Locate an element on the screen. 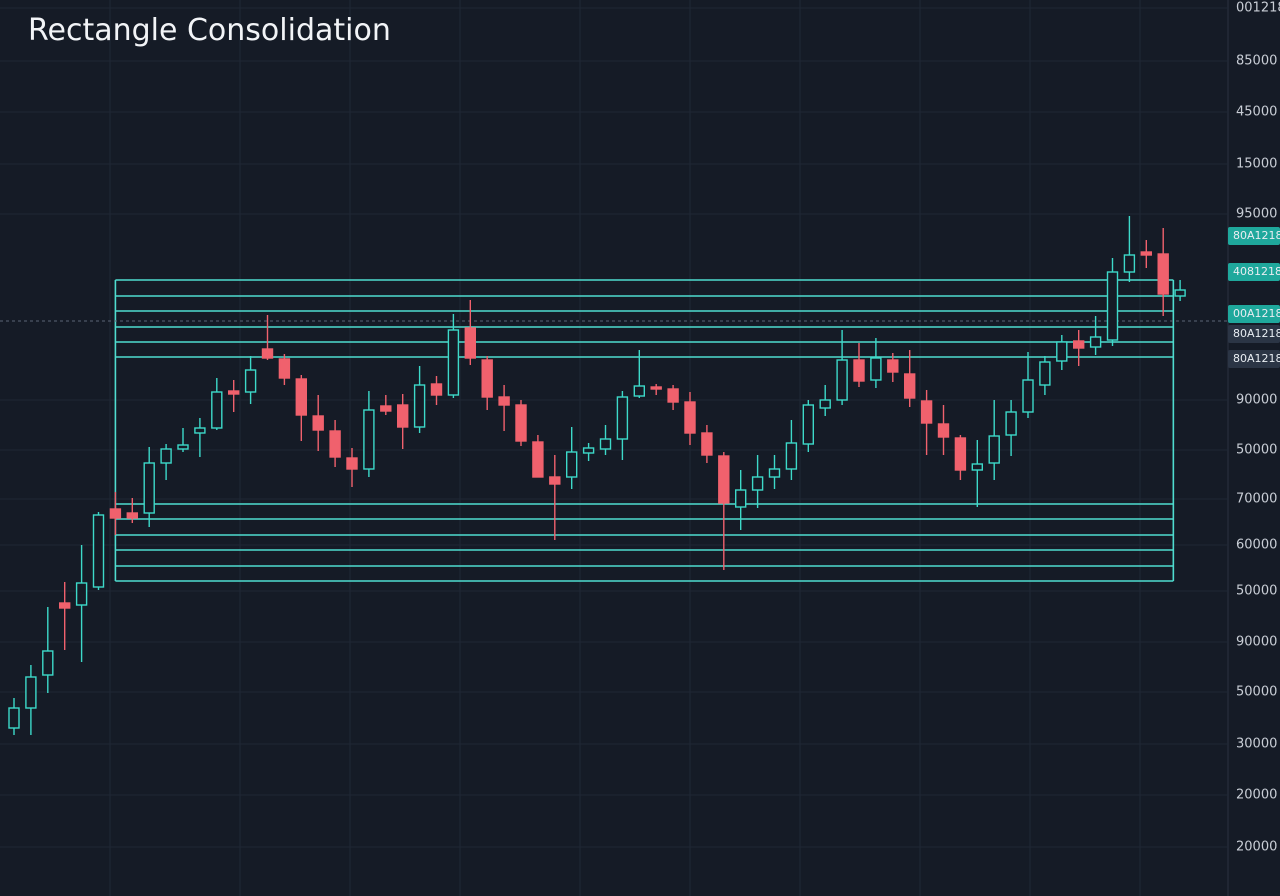 Image resolution: width=1280 pixels, height=896 pixels. y-tick-label: 15000 is located at coordinates (1256, 164).